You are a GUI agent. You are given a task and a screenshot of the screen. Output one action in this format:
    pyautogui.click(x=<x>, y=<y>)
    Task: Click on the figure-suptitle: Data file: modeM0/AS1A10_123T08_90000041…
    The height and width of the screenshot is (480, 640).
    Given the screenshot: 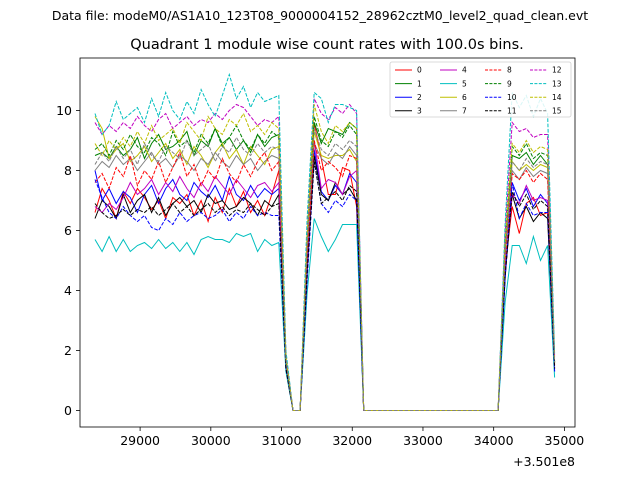 What is the action you would take?
    pyautogui.click(x=320, y=15)
    